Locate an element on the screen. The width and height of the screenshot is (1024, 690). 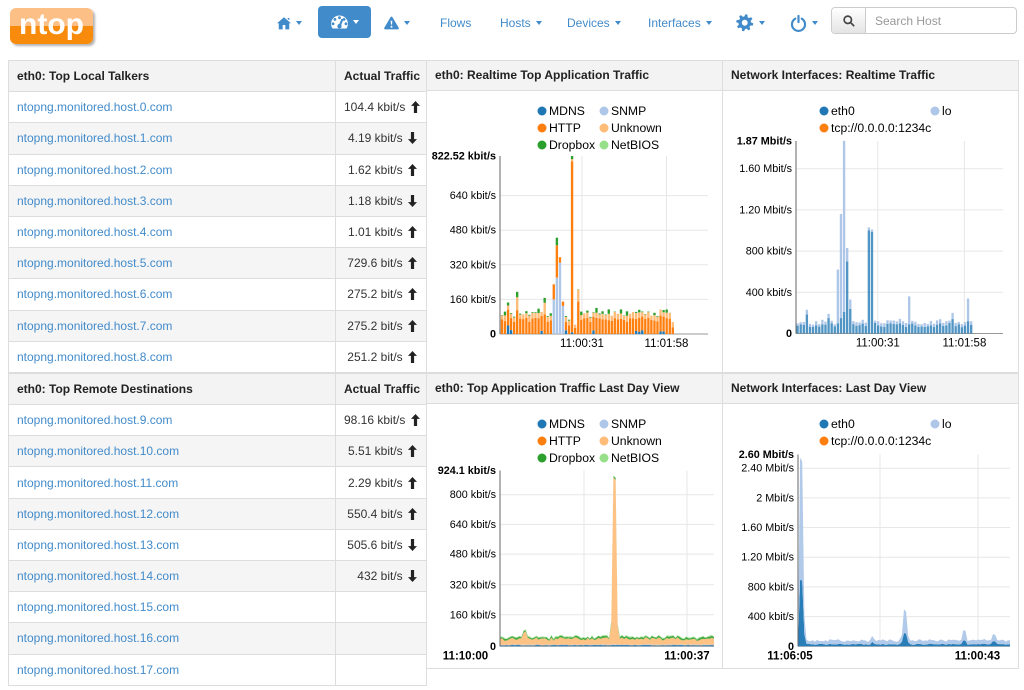
svg-text: 11:06:05 is located at coordinates (790, 657).